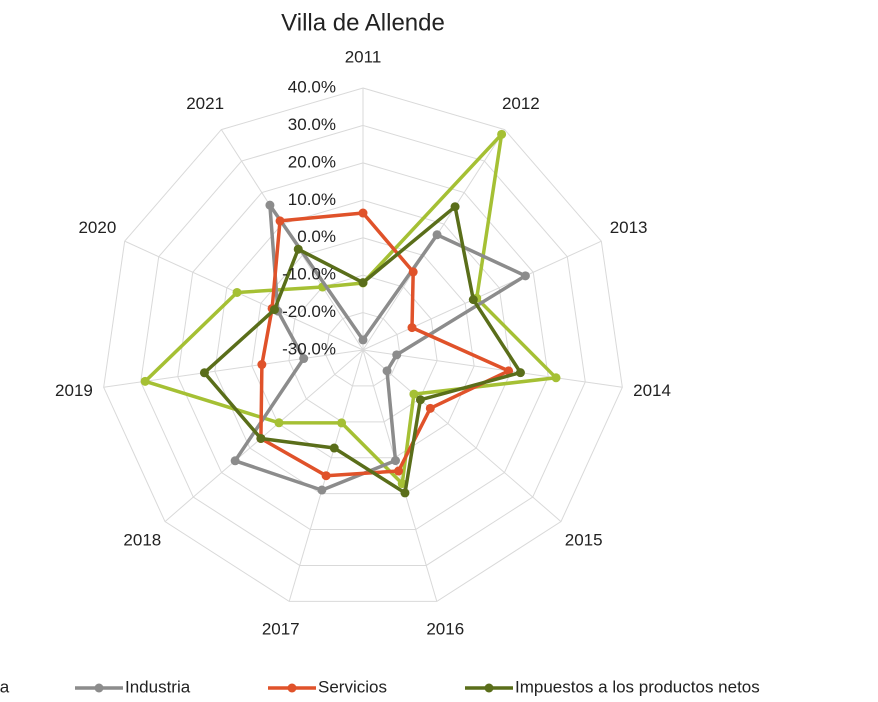 This screenshot has height=702, width=878. I want to click on r-tick-label: 40.0%, so click(312, 86).